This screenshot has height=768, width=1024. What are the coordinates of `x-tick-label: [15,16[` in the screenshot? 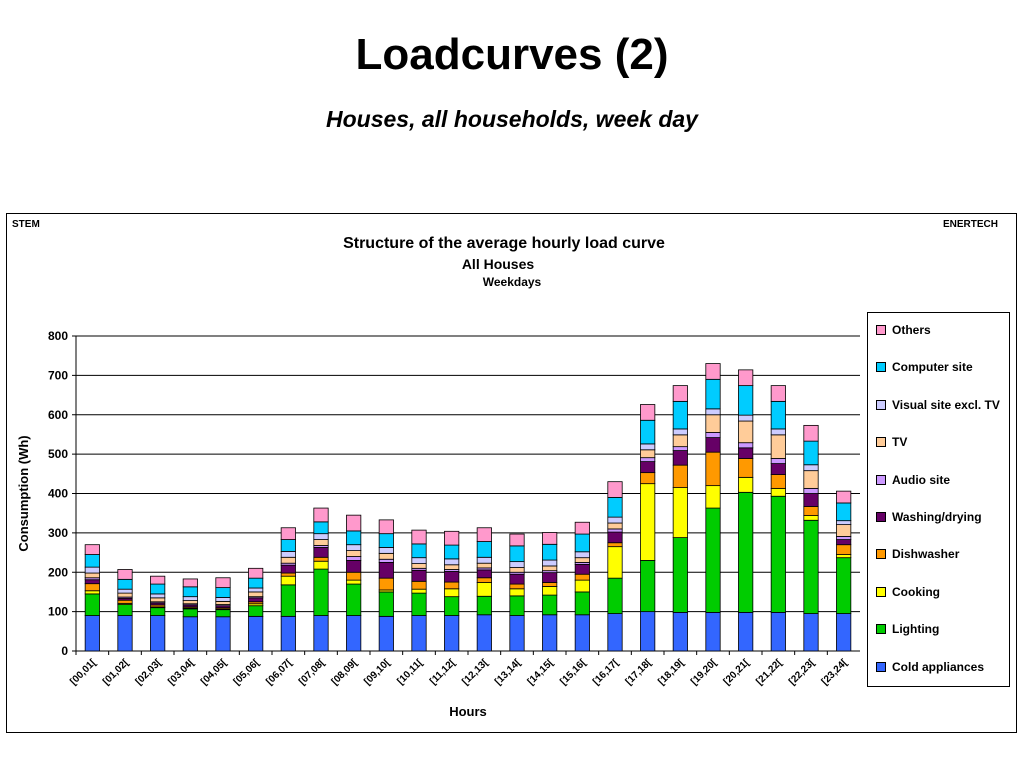 It's located at (573, 672).